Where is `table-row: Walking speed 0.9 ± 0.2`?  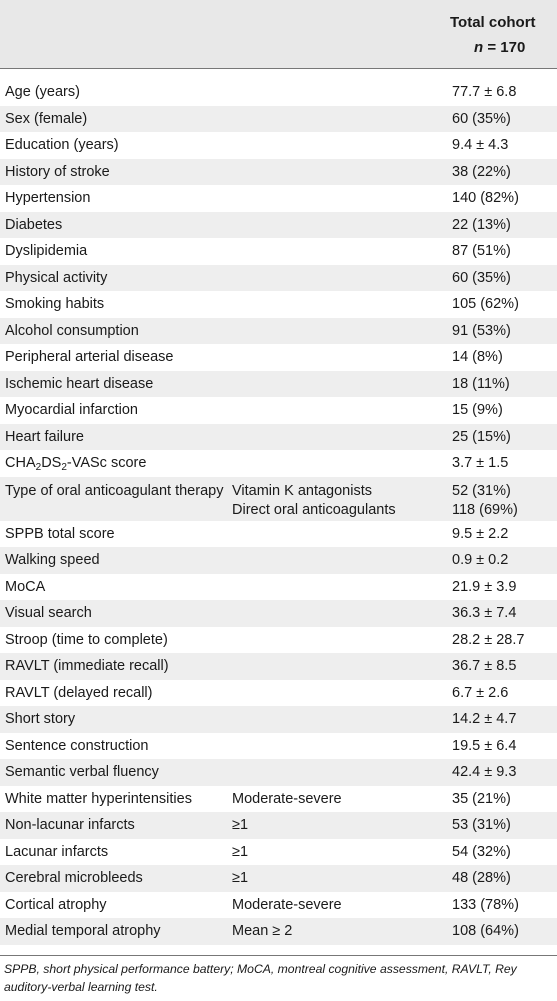
table-row: Walking speed 0.9 ± 0.2 is located at coordinates (278, 560).